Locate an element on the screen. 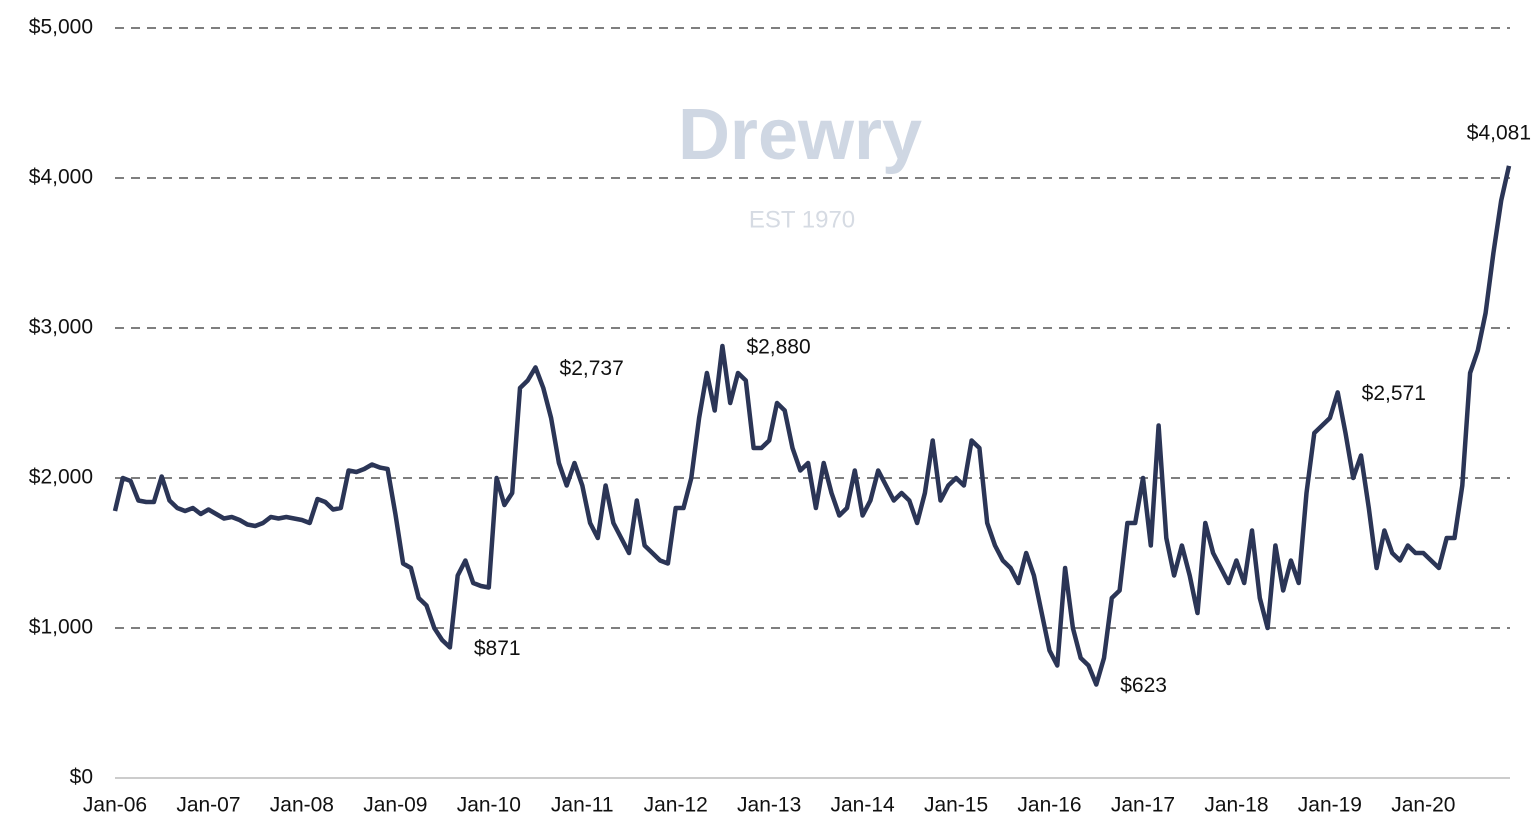 This screenshot has width=1536, height=836. x-tick-label: Jan-16 is located at coordinates (1049, 805).